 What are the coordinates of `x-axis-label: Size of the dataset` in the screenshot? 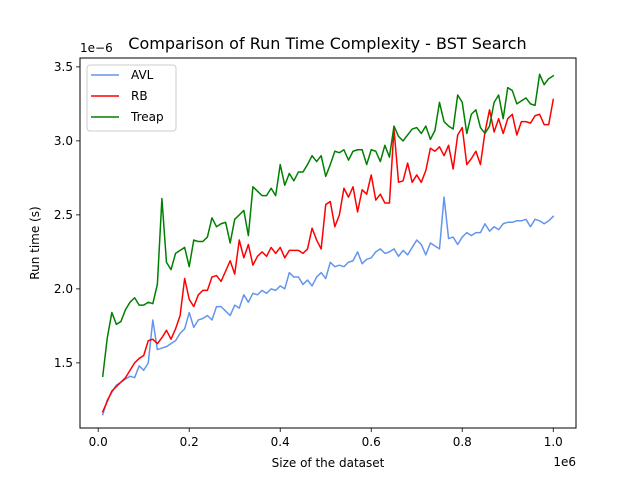 It's located at (328, 463).